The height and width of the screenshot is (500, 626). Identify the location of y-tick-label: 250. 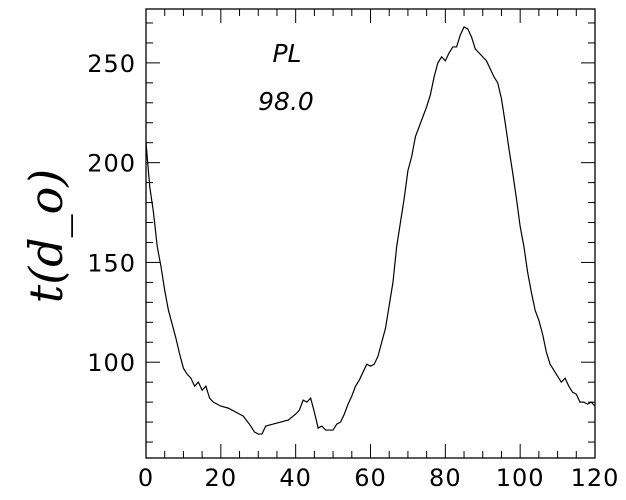
(111, 64).